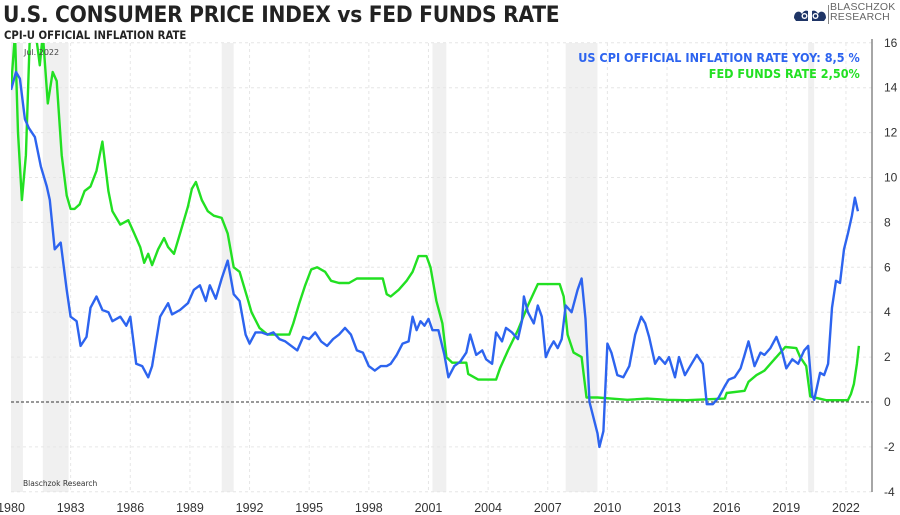 Image resolution: width=900 pixels, height=515 pixels. What do you see at coordinates (130, 508) in the screenshot?
I see `x-tick-label: 1986` at bounding box center [130, 508].